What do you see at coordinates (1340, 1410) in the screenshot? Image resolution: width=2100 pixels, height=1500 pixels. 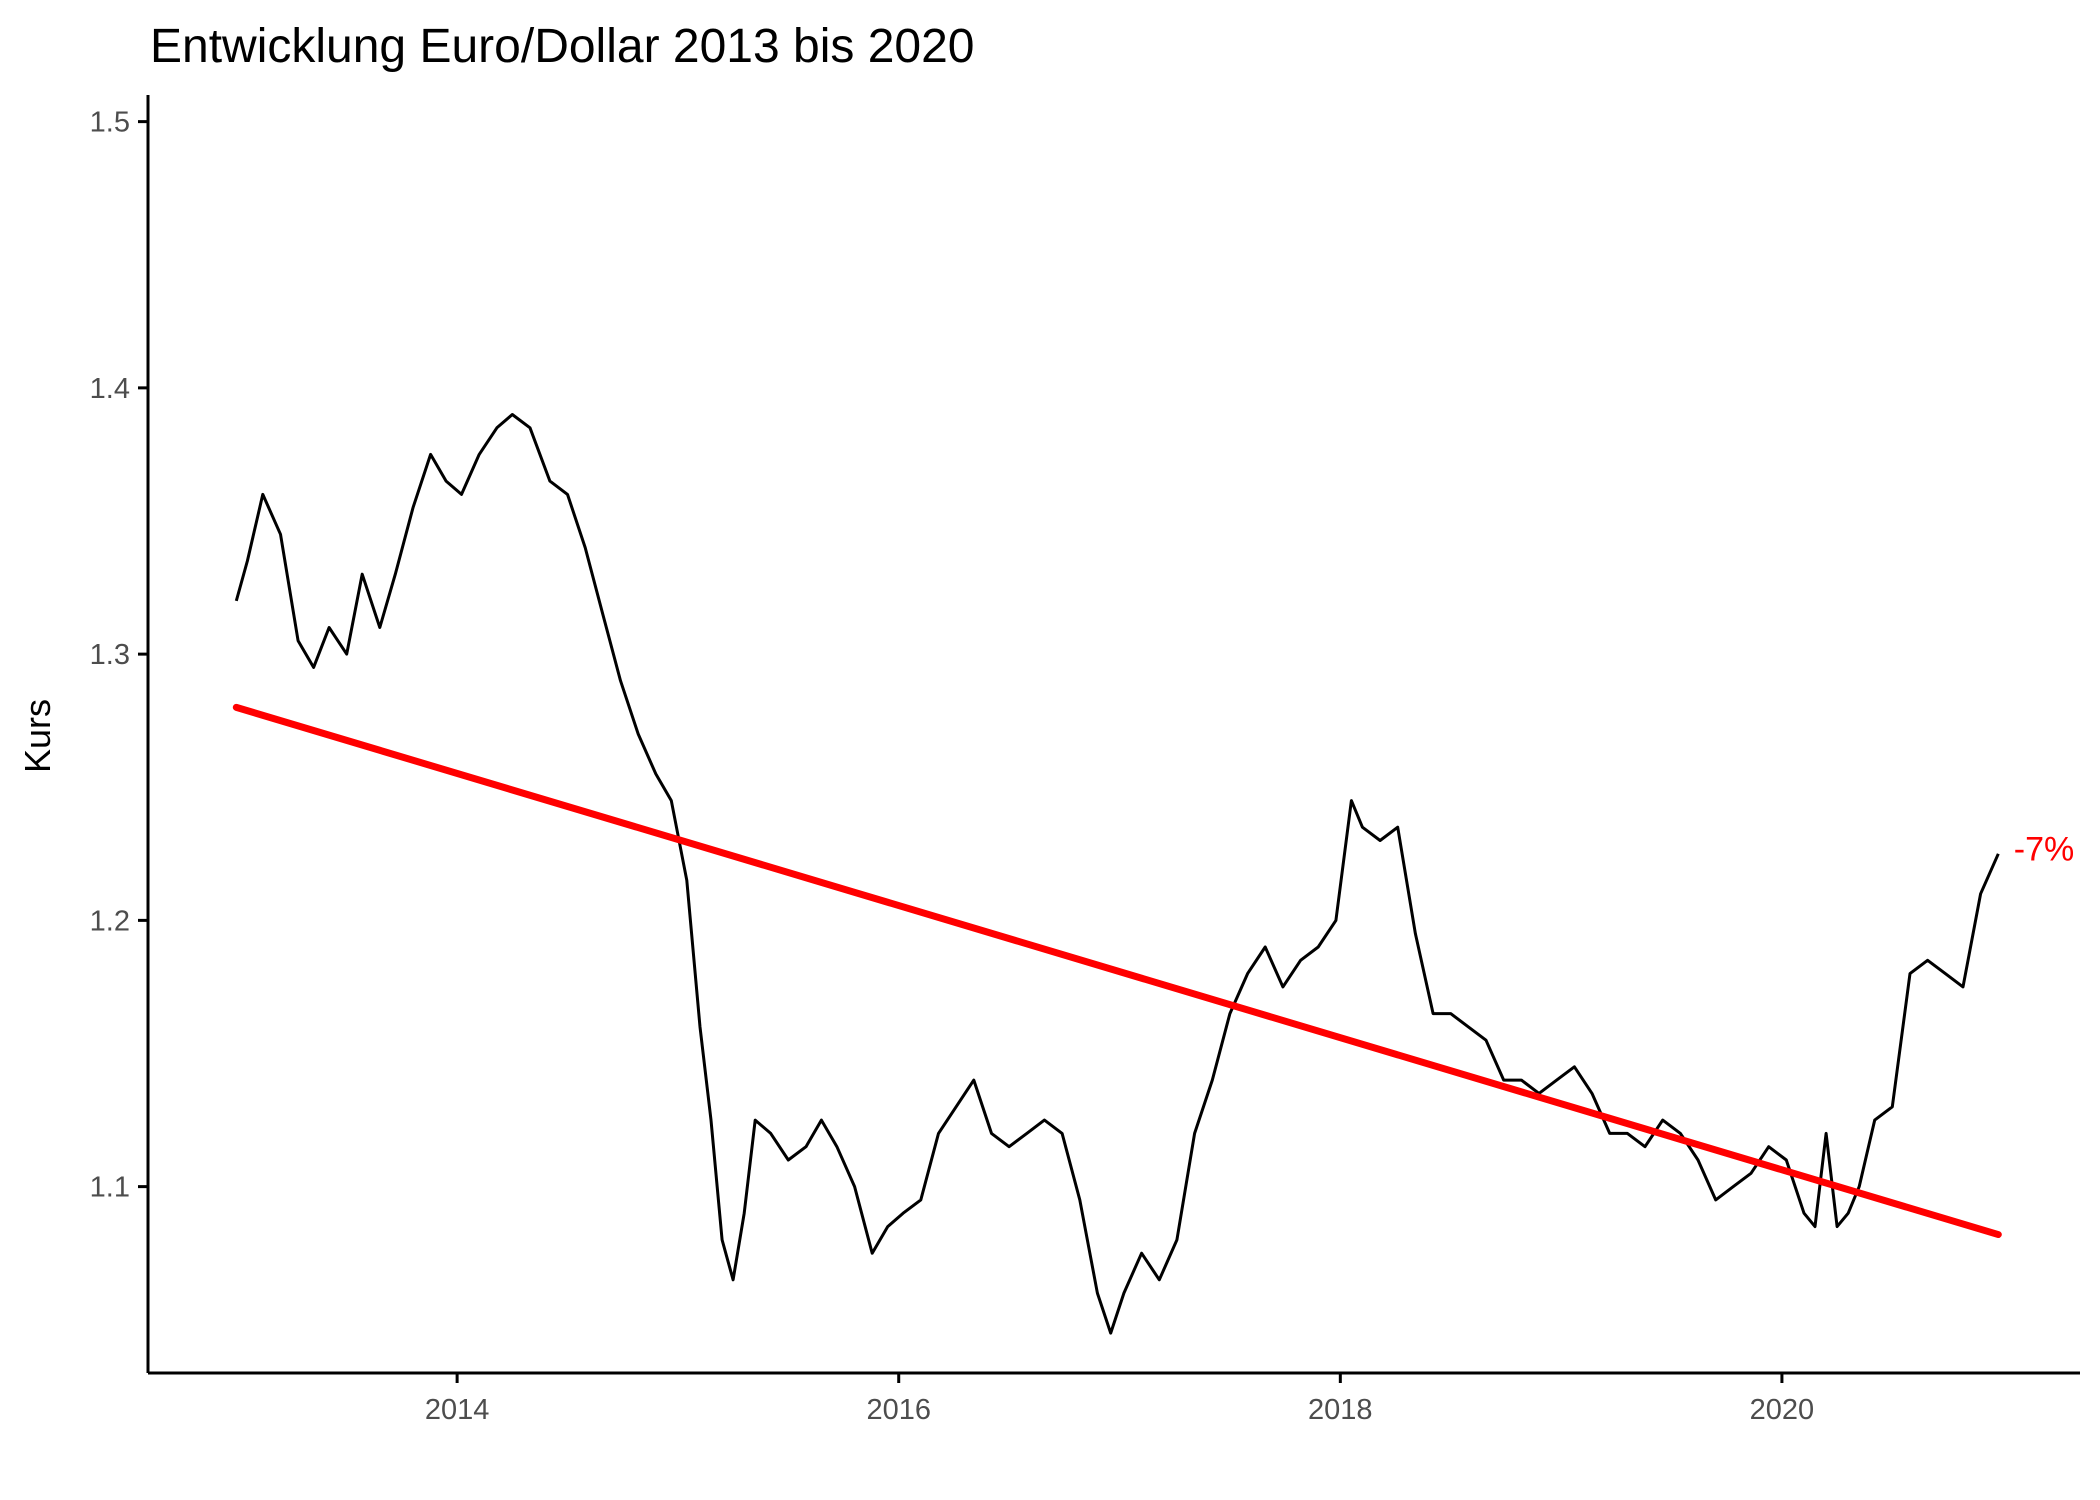 I see `x-tick-label: 2018` at bounding box center [1340, 1410].